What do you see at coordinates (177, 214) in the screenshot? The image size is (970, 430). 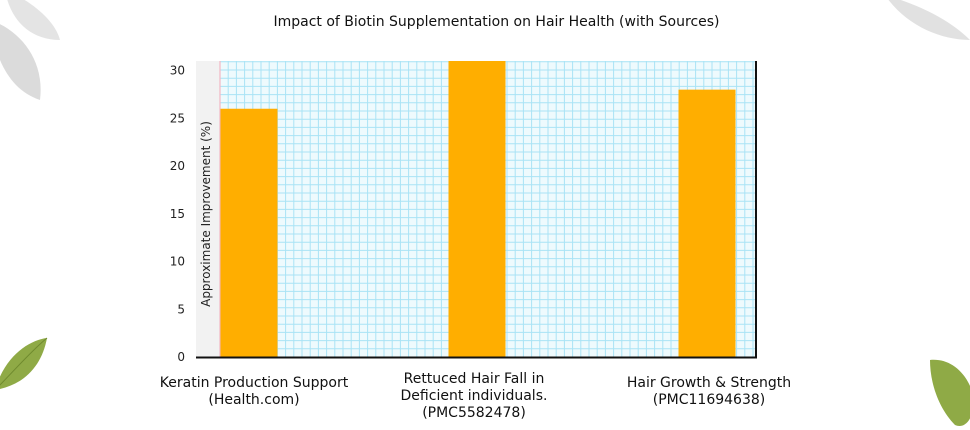 I see `y-tick-label: 15` at bounding box center [177, 214].